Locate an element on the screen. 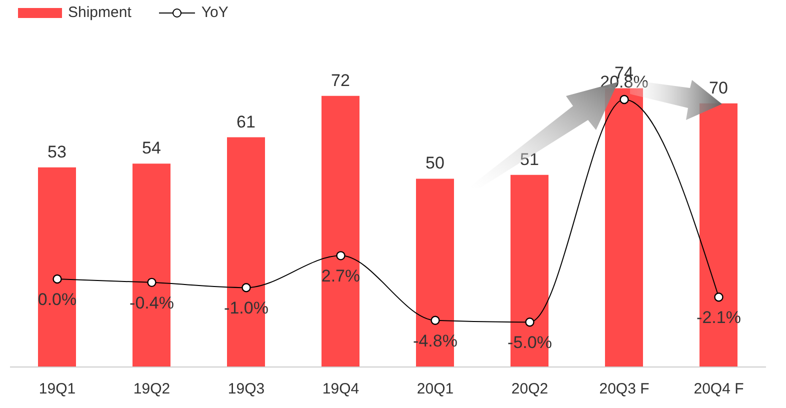 This screenshot has width=786, height=408. data-label: 72 is located at coordinates (340, 80).